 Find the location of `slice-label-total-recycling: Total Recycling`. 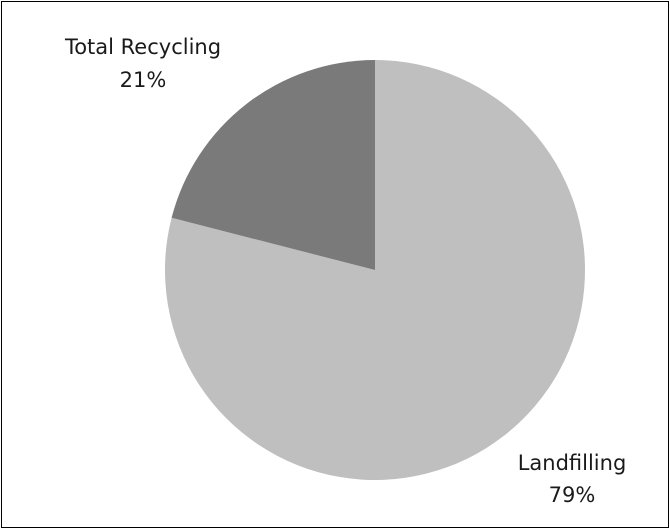

slice-label-total-recycling: Total Recycling is located at coordinates (142, 47).